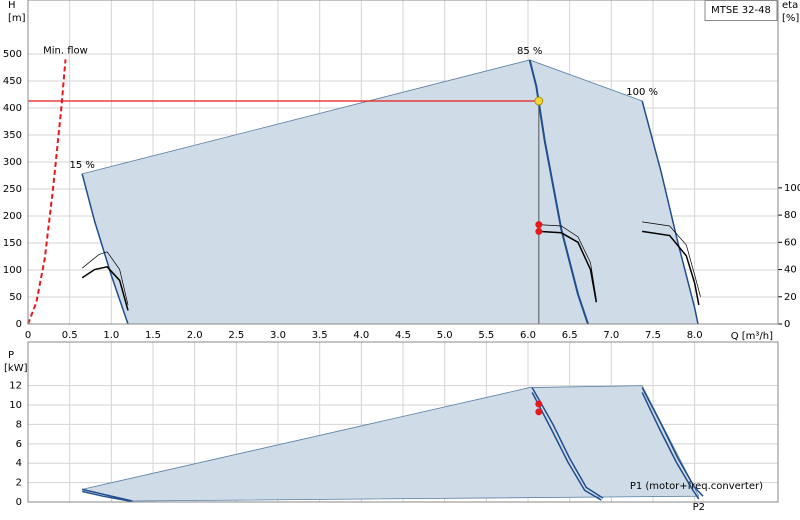 This screenshot has width=800, height=520. Describe the element at coordinates (695, 335) in the screenshot. I see `x-tick-label: 8.0` at that location.